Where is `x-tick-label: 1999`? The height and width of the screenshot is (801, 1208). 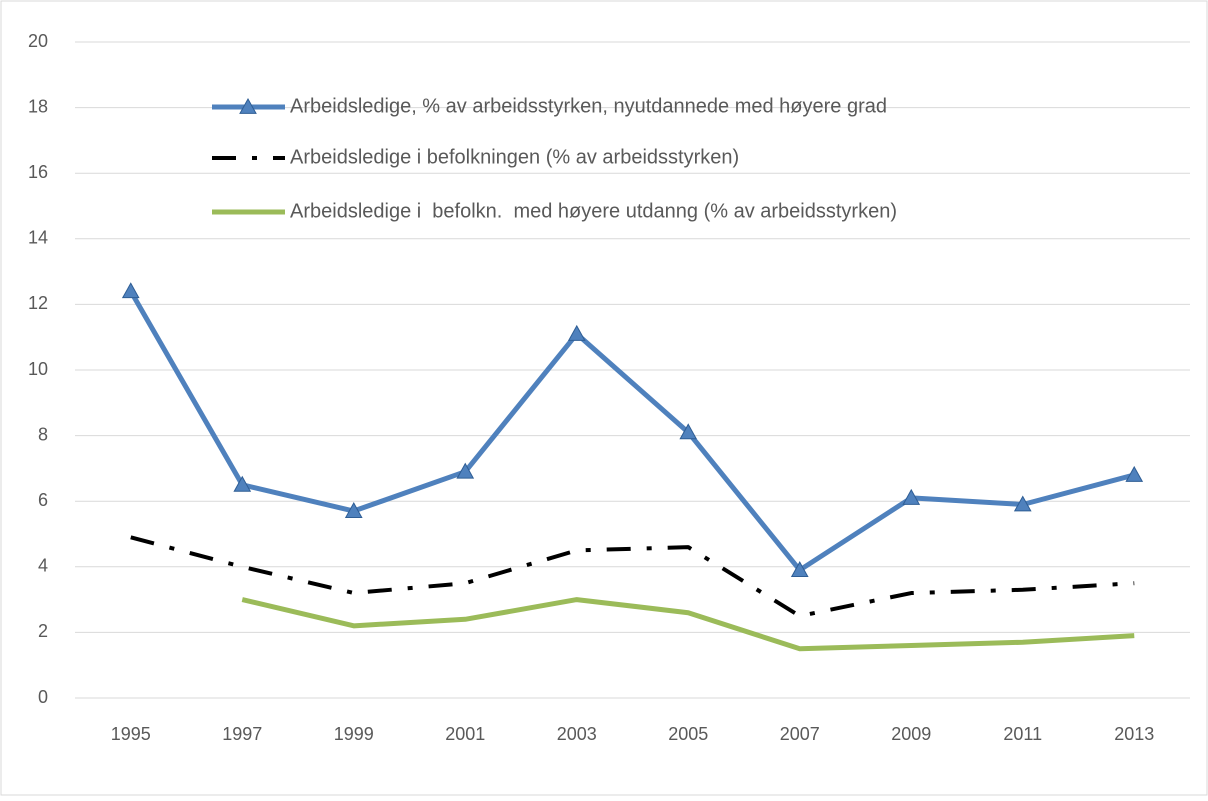 x-tick-label: 1999 is located at coordinates (354, 734).